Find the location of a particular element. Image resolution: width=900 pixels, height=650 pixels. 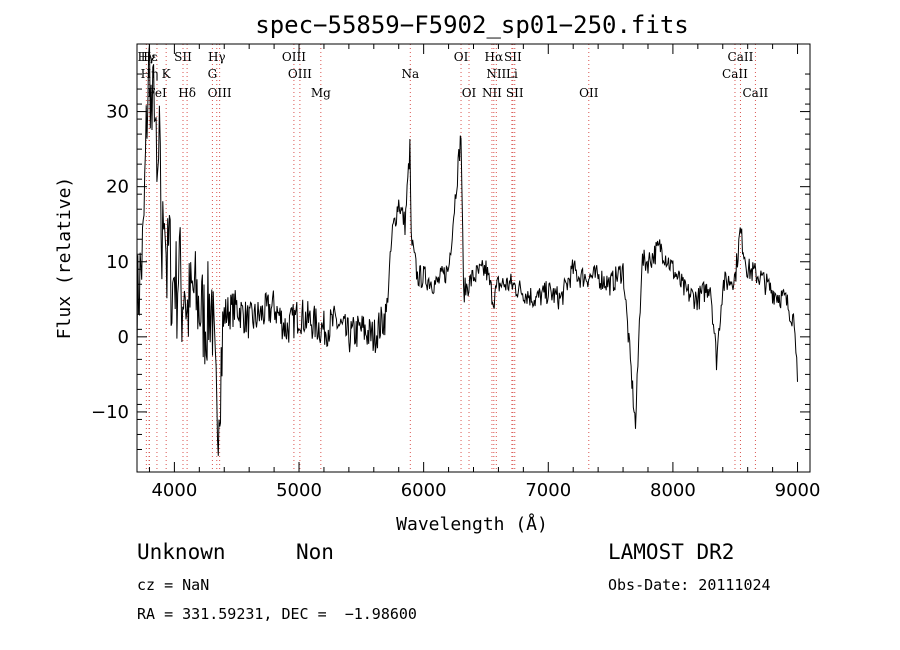

redshift-label: cz = NaN is located at coordinates (173, 585).